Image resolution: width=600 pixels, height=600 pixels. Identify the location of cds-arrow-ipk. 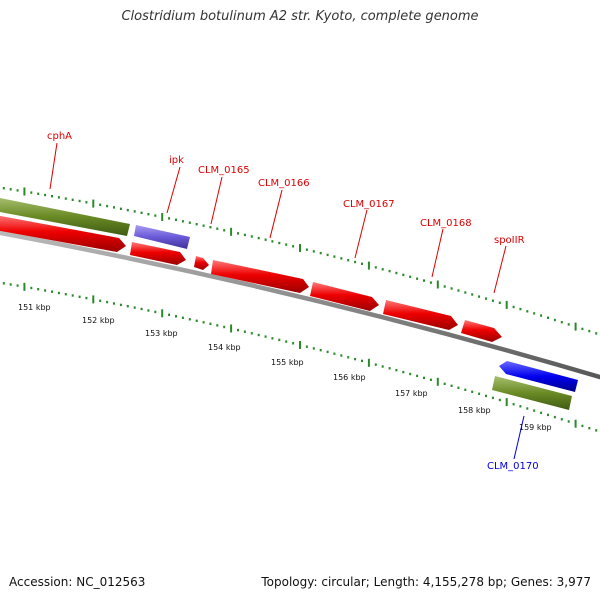
(158, 253).